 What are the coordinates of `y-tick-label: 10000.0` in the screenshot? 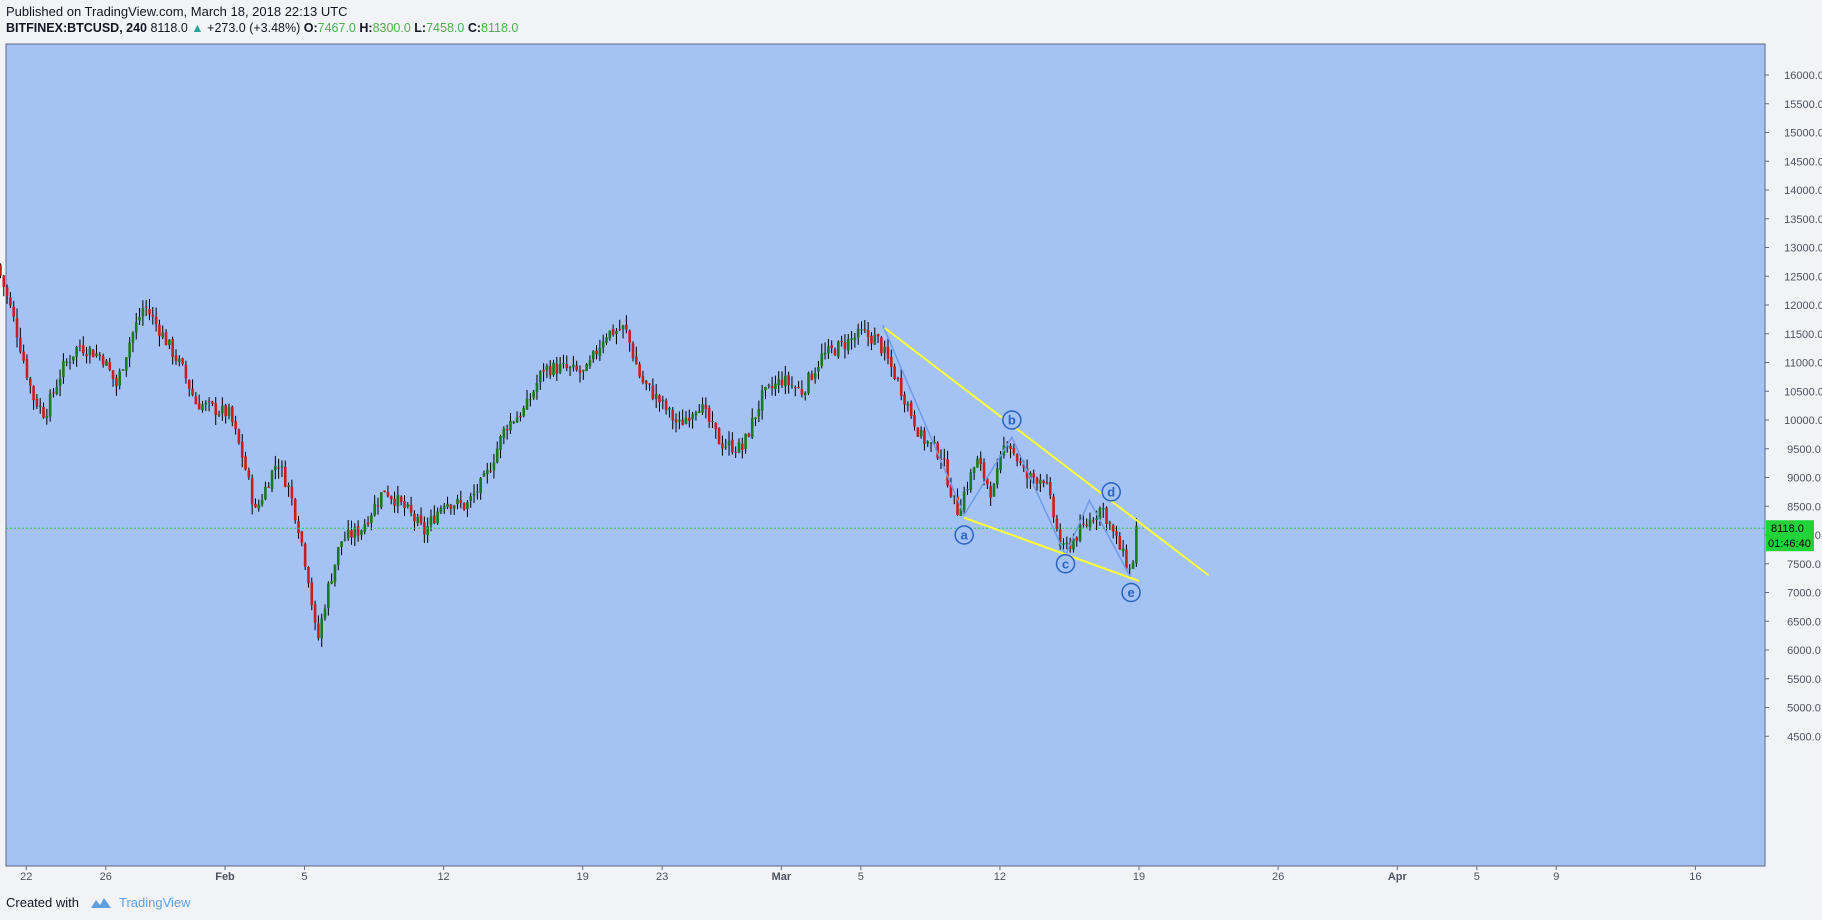 It's located at (1803, 421).